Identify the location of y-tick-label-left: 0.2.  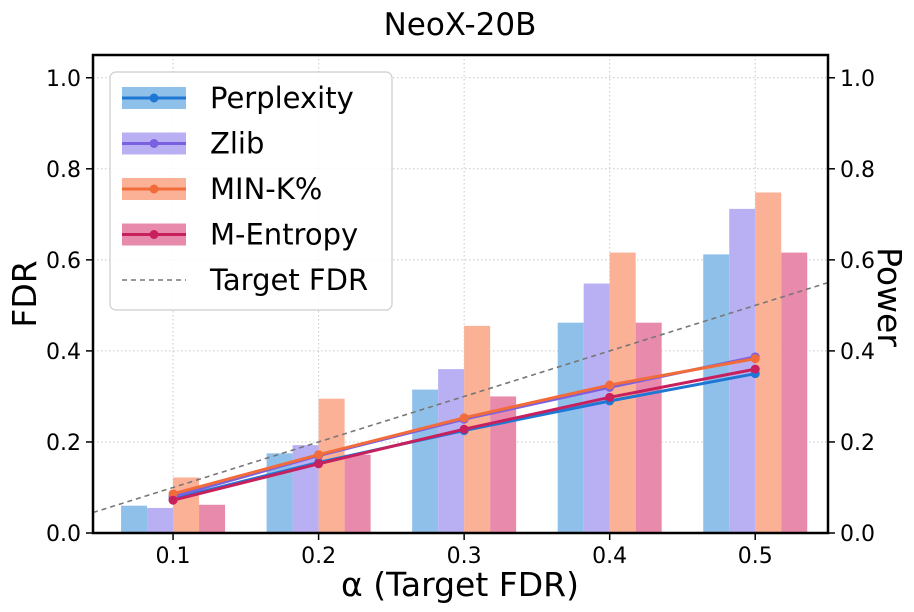
(63, 443).